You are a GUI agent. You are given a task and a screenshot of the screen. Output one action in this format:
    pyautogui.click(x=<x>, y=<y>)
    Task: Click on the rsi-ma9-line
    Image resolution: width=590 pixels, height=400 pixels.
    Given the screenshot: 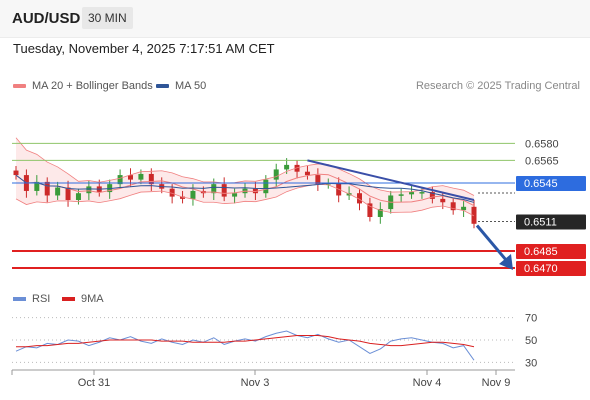 What is the action you would take?
    pyautogui.click(x=245, y=341)
    